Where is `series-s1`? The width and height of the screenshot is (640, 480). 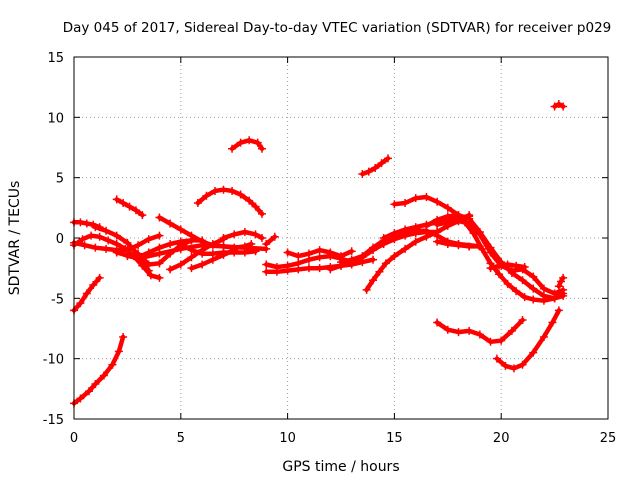
series-s1 is located at coordinates (99, 370).